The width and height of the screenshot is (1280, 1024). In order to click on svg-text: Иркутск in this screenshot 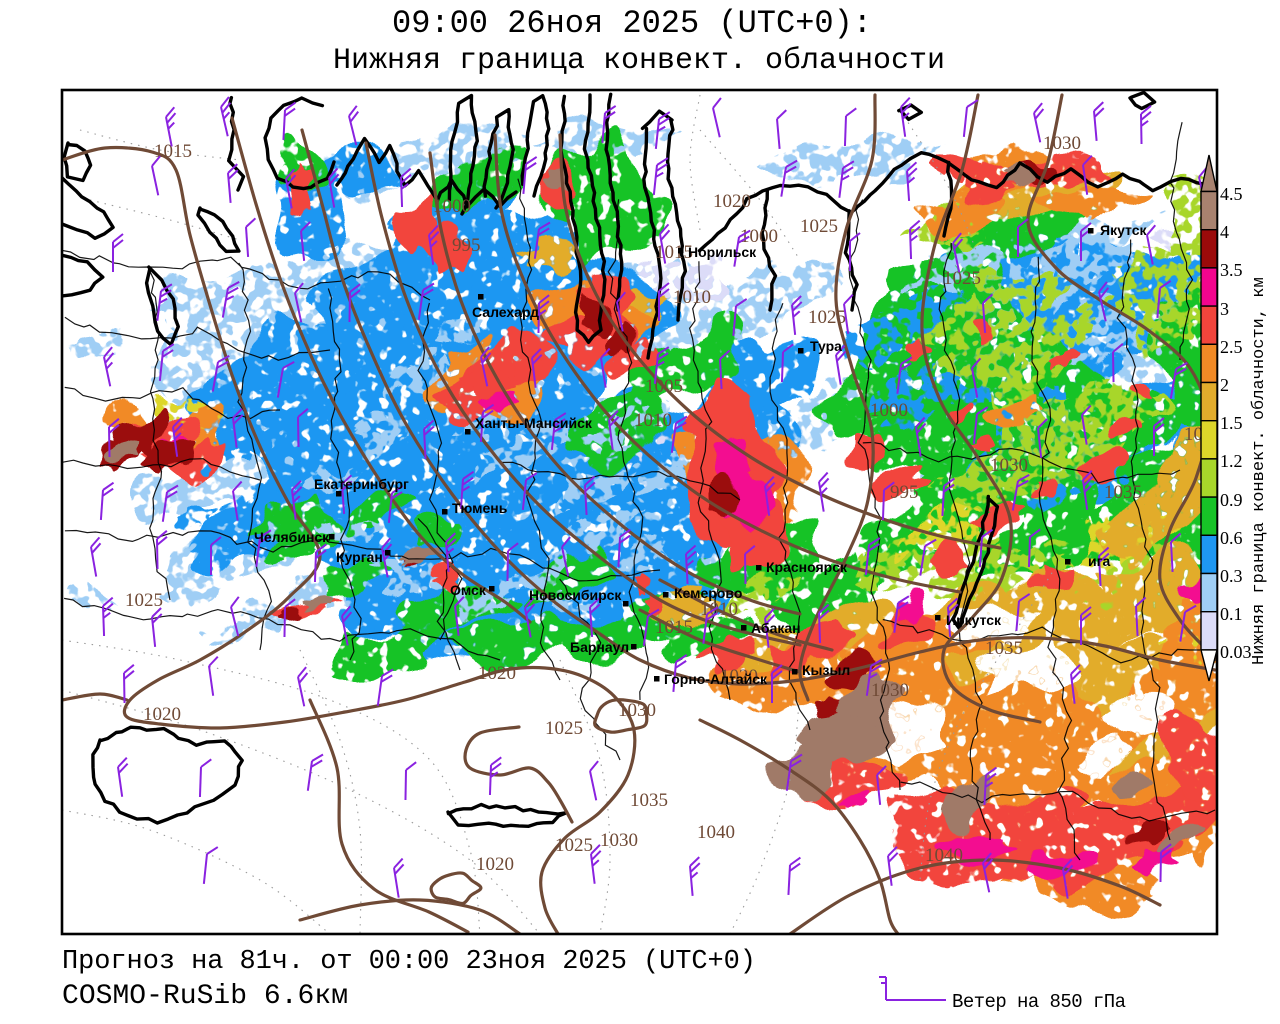, I will do `click(974, 620)`.